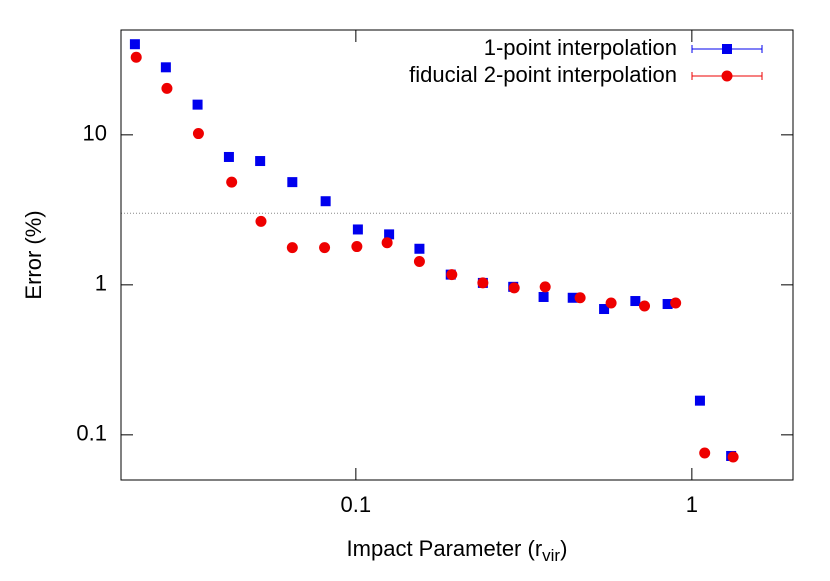  I want to click on x-axis-label: Impact Parameter (rvir), so click(457, 551).